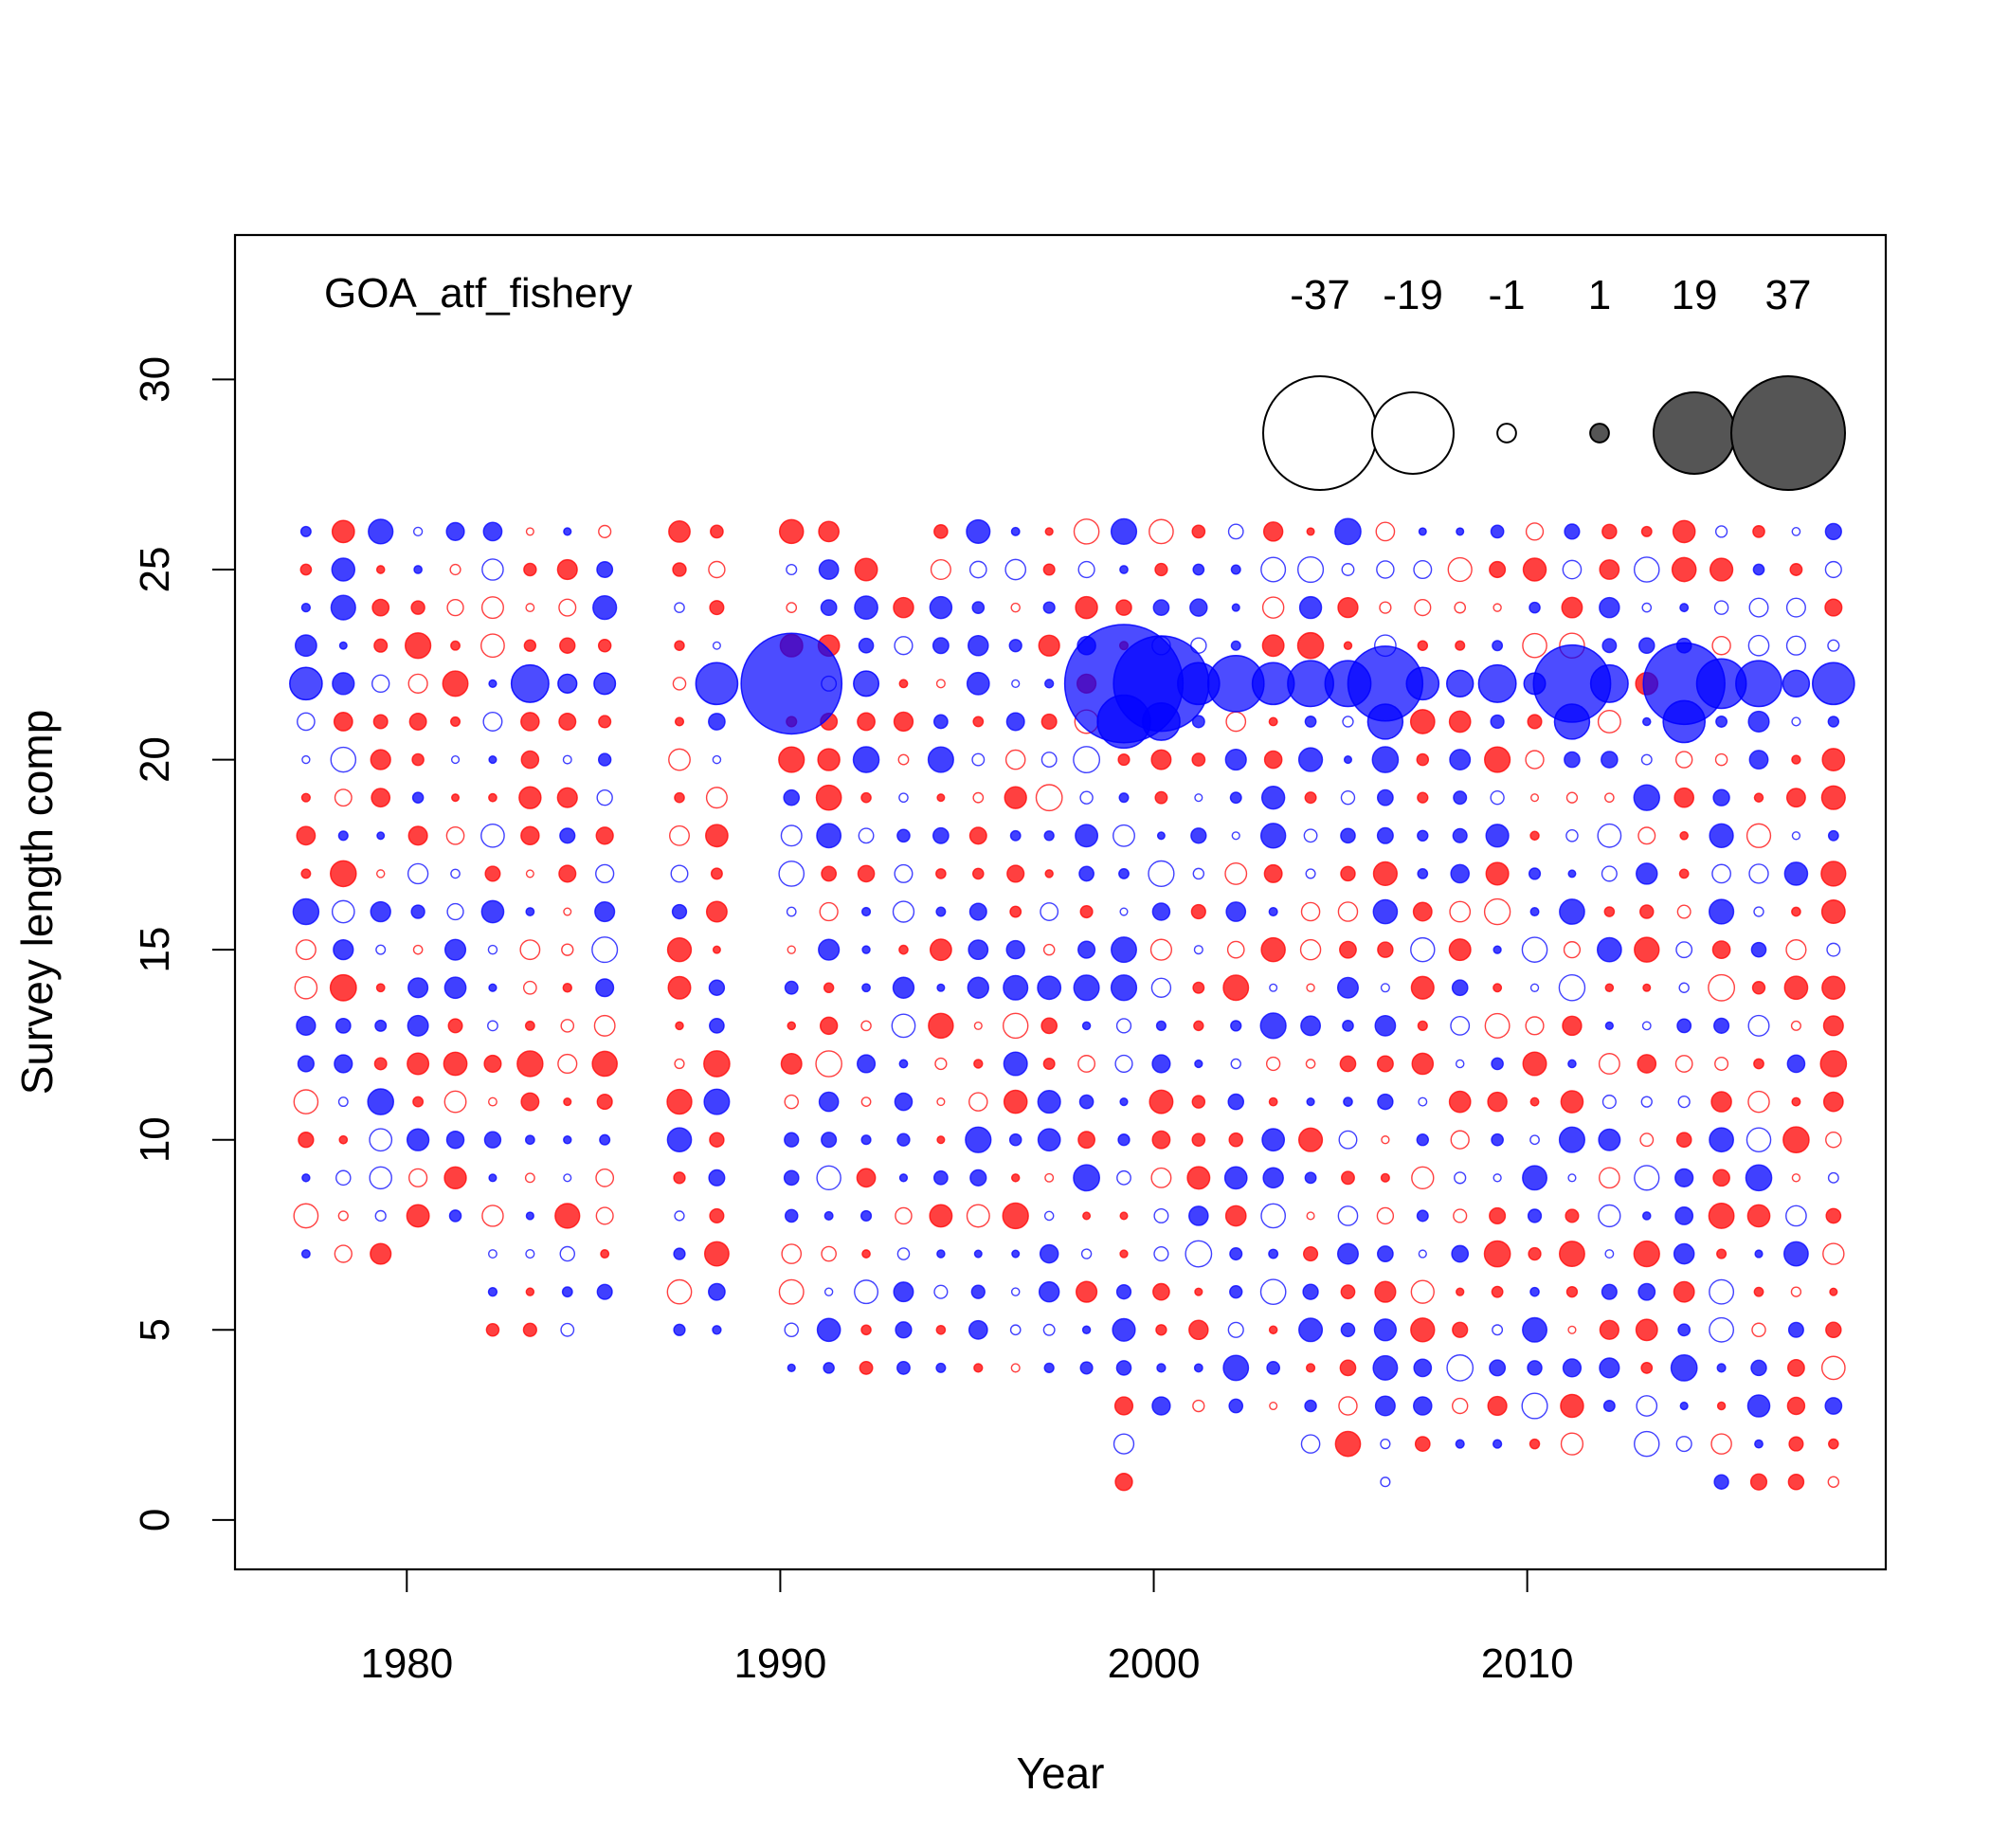  Describe the element at coordinates (478, 294) in the screenshot. I see `panel-label: GOA_atf_fishery` at that location.